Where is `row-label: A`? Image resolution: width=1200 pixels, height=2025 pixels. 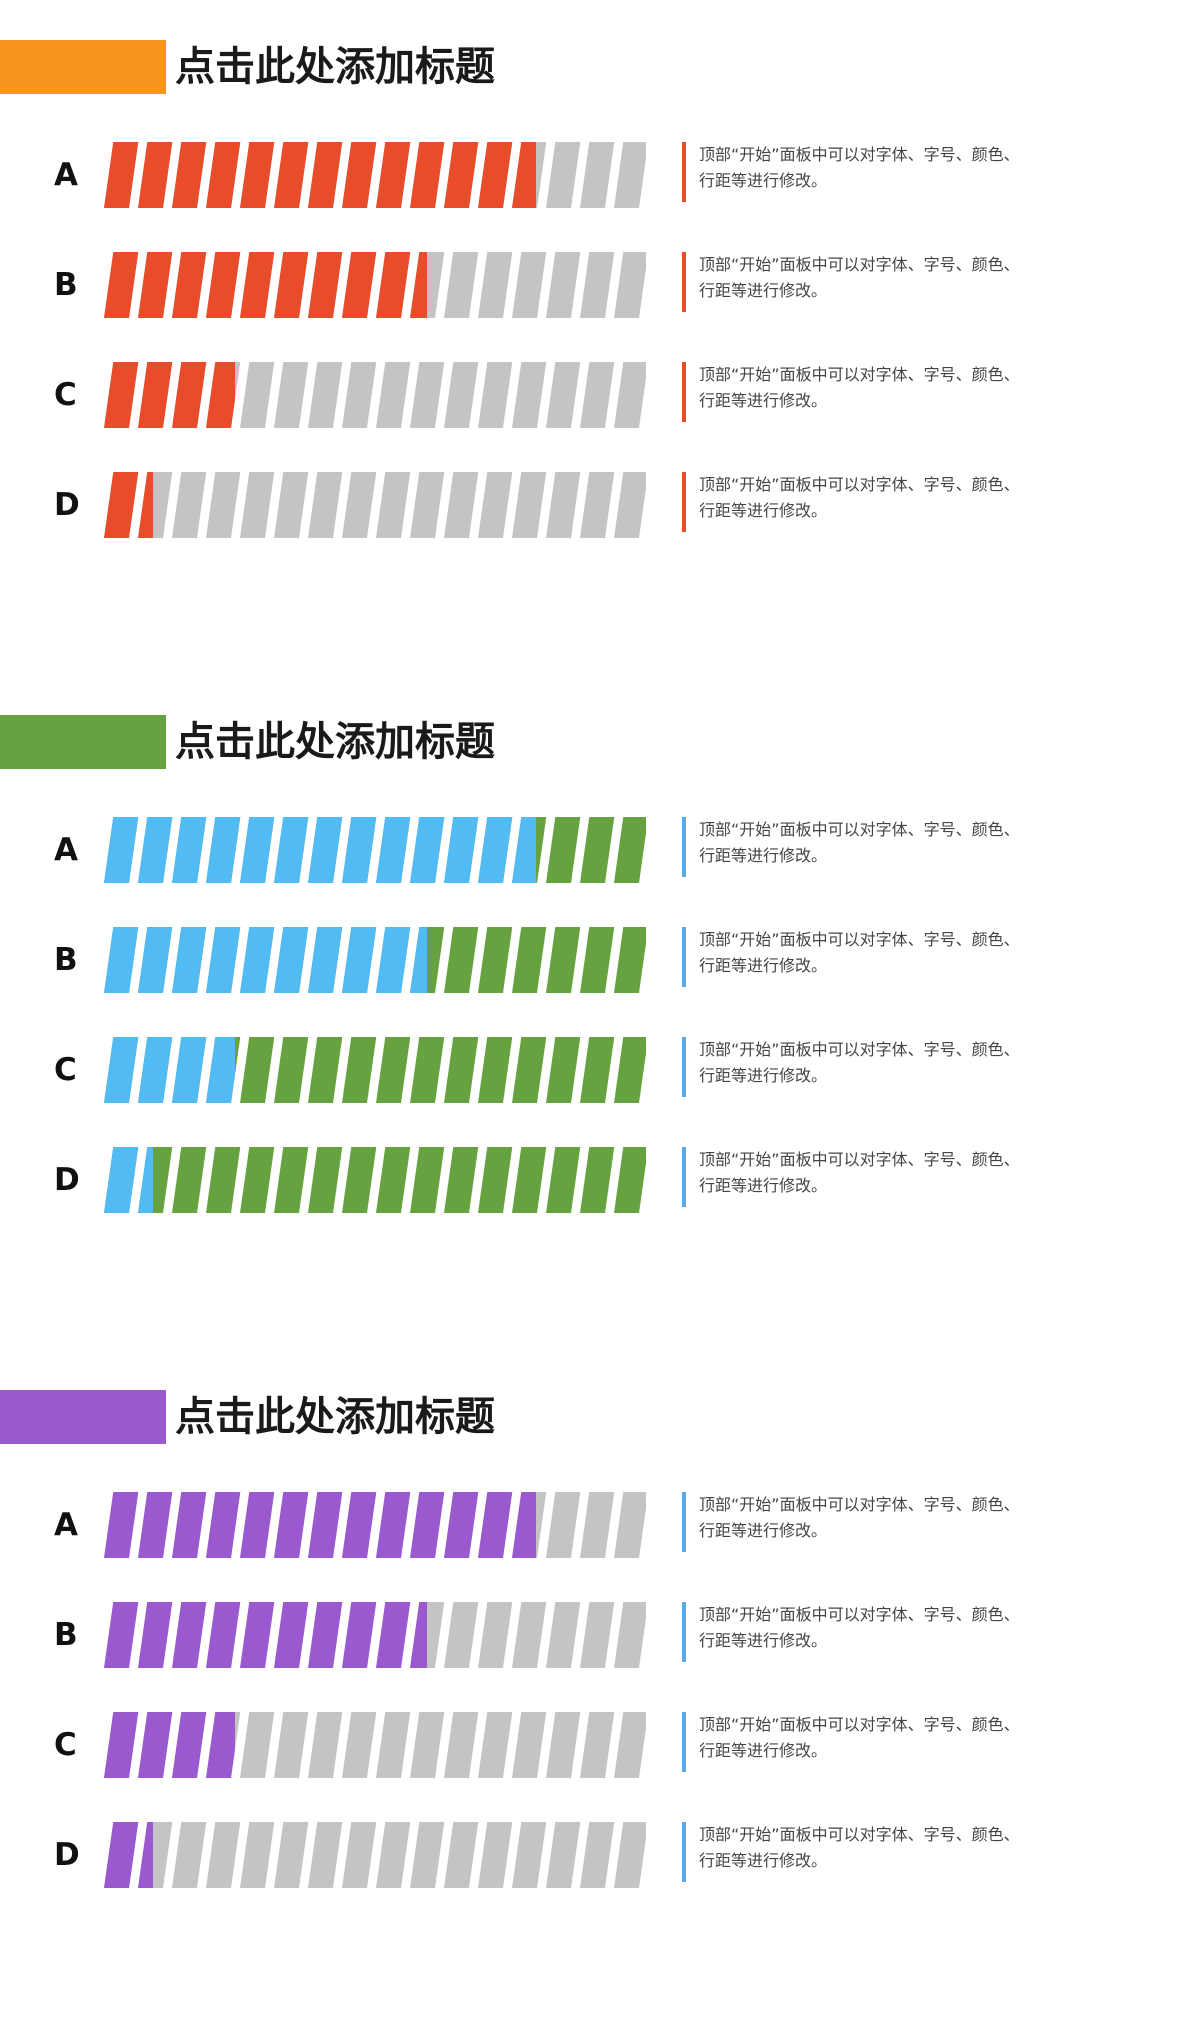 row-label: A is located at coordinates (66, 175).